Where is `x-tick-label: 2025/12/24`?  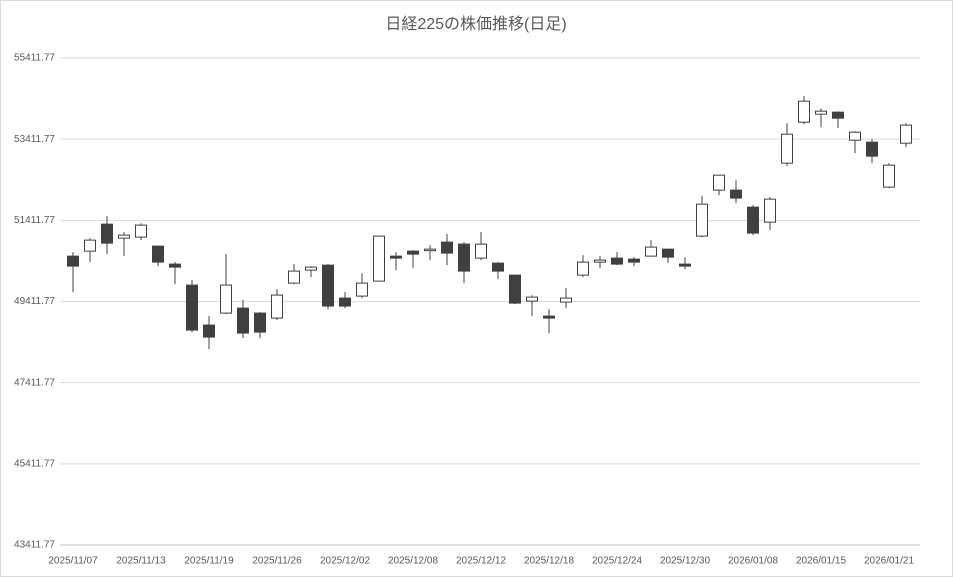 x-tick-label: 2025/12/24 is located at coordinates (617, 561).